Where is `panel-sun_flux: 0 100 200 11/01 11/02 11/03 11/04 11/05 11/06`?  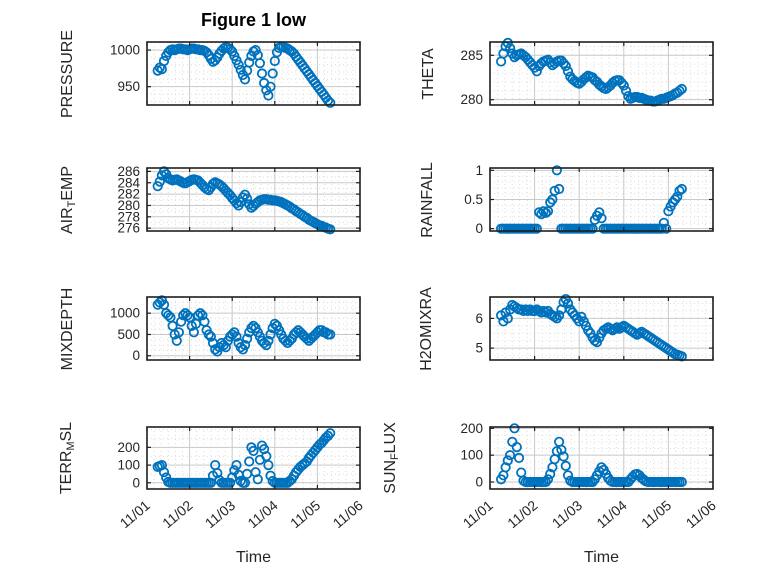
panel-sun_flux: 0 100 200 11/01 11/02 11/03 11/04 11/05 11/06 is located at coordinates (589, 476).